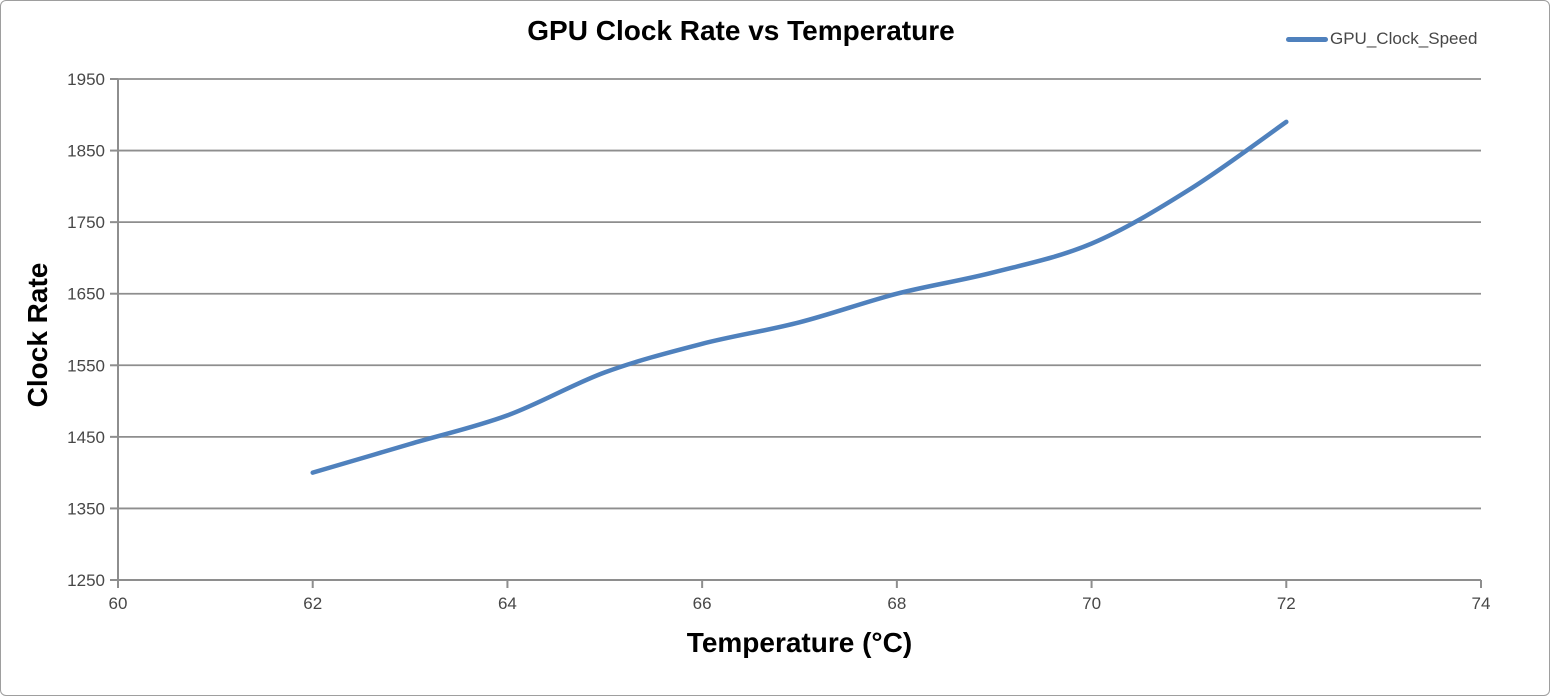 This screenshot has height=697, width=1551. I want to click on y-tick-label: 1850, so click(86, 151).